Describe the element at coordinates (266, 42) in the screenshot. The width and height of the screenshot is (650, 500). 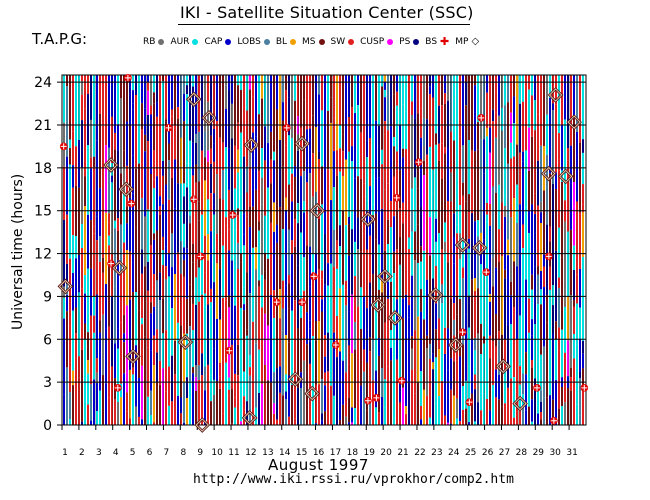
I see `legend-dot-icon` at that location.